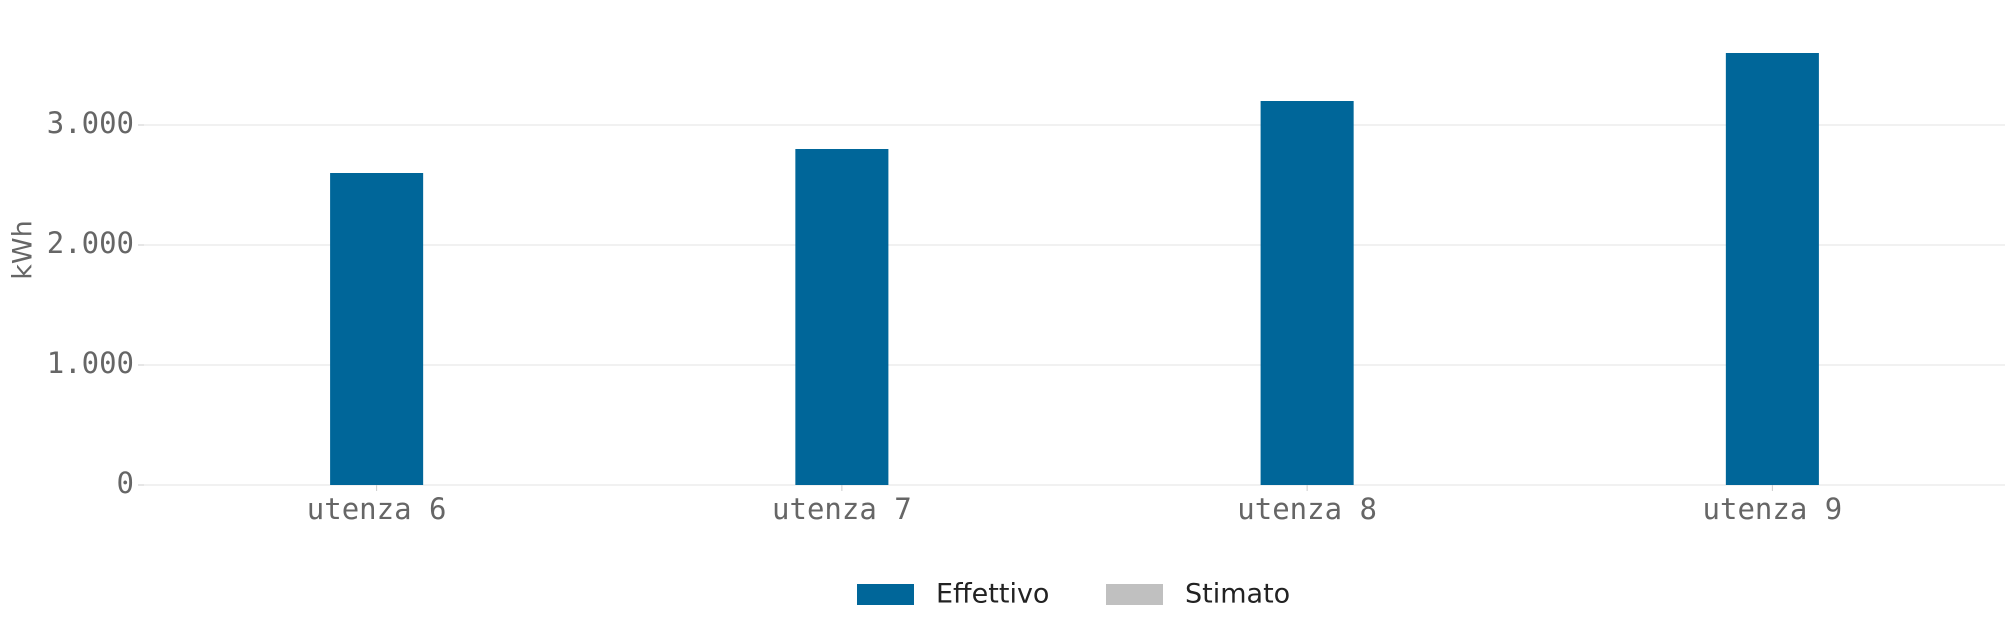 This screenshot has height=631, width=2015. Describe the element at coordinates (90, 123) in the screenshot. I see `y-tick-label: 3.000` at that location.